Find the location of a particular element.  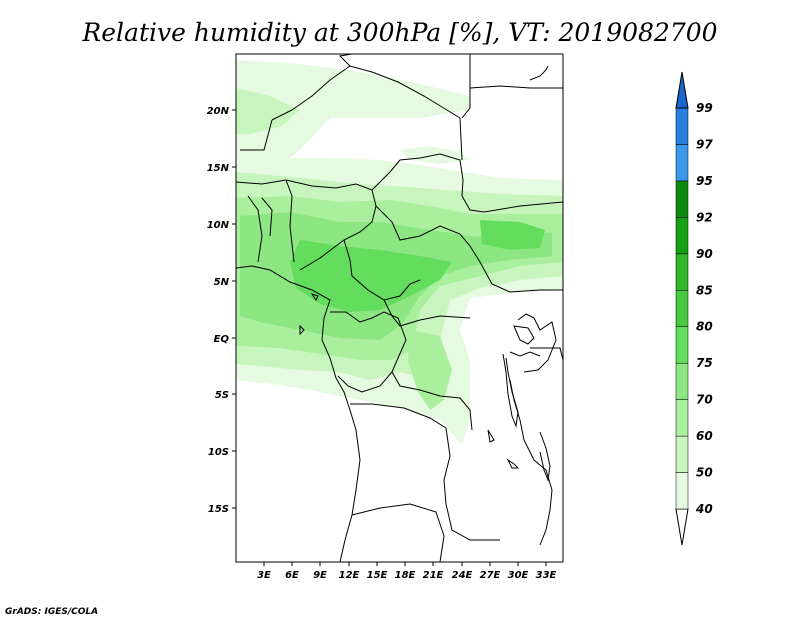

lat-labels: 20N 15N 10N 5N EQ 5S 10S 15S is located at coordinates (221, 310).